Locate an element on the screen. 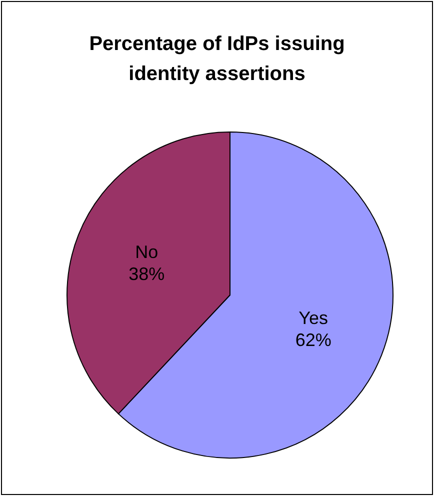 Image resolution: width=435 pixels, height=496 pixels. data-label: 62% is located at coordinates (313, 340).